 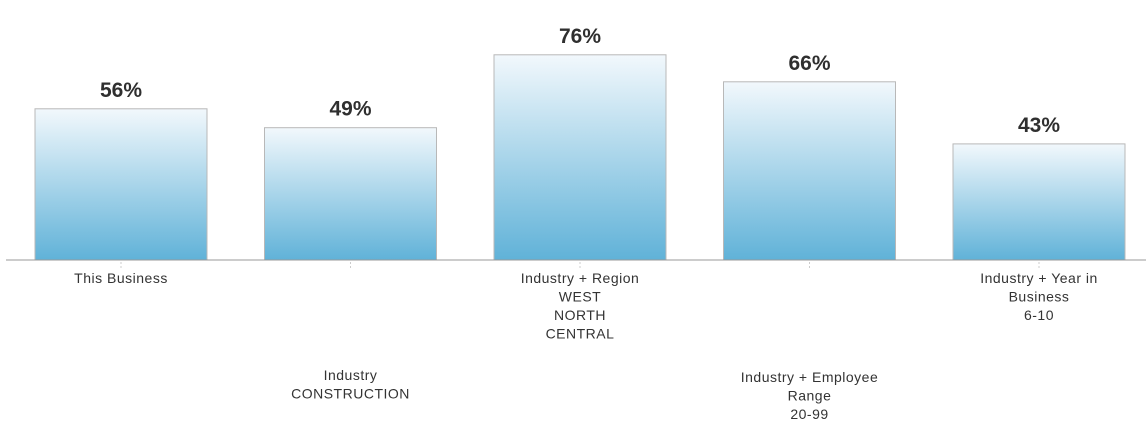 I want to click on category-label-2-line-2: CONSTRUCTION, so click(x=350, y=394).